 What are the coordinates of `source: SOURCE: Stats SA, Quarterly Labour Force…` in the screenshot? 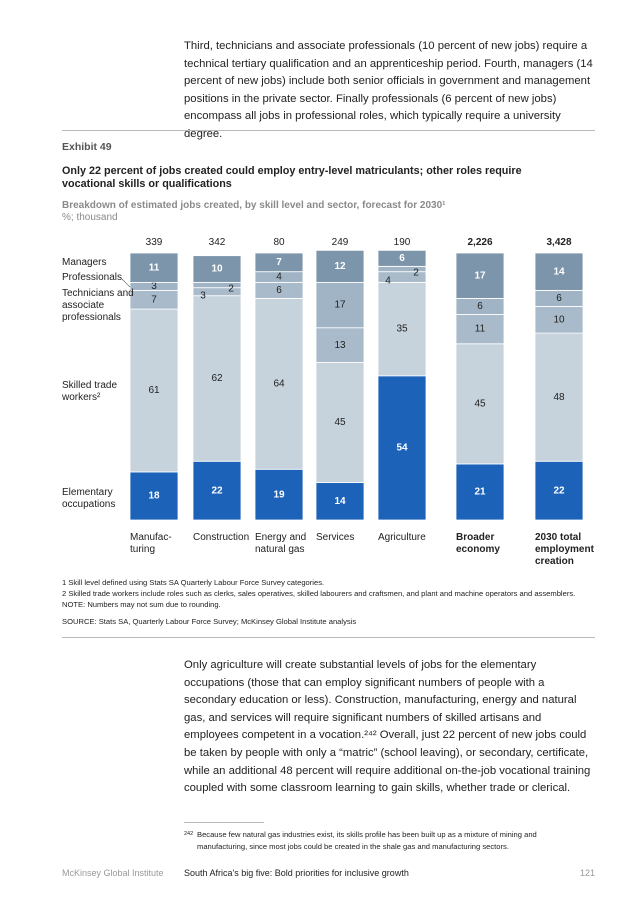 It's located at (209, 621).